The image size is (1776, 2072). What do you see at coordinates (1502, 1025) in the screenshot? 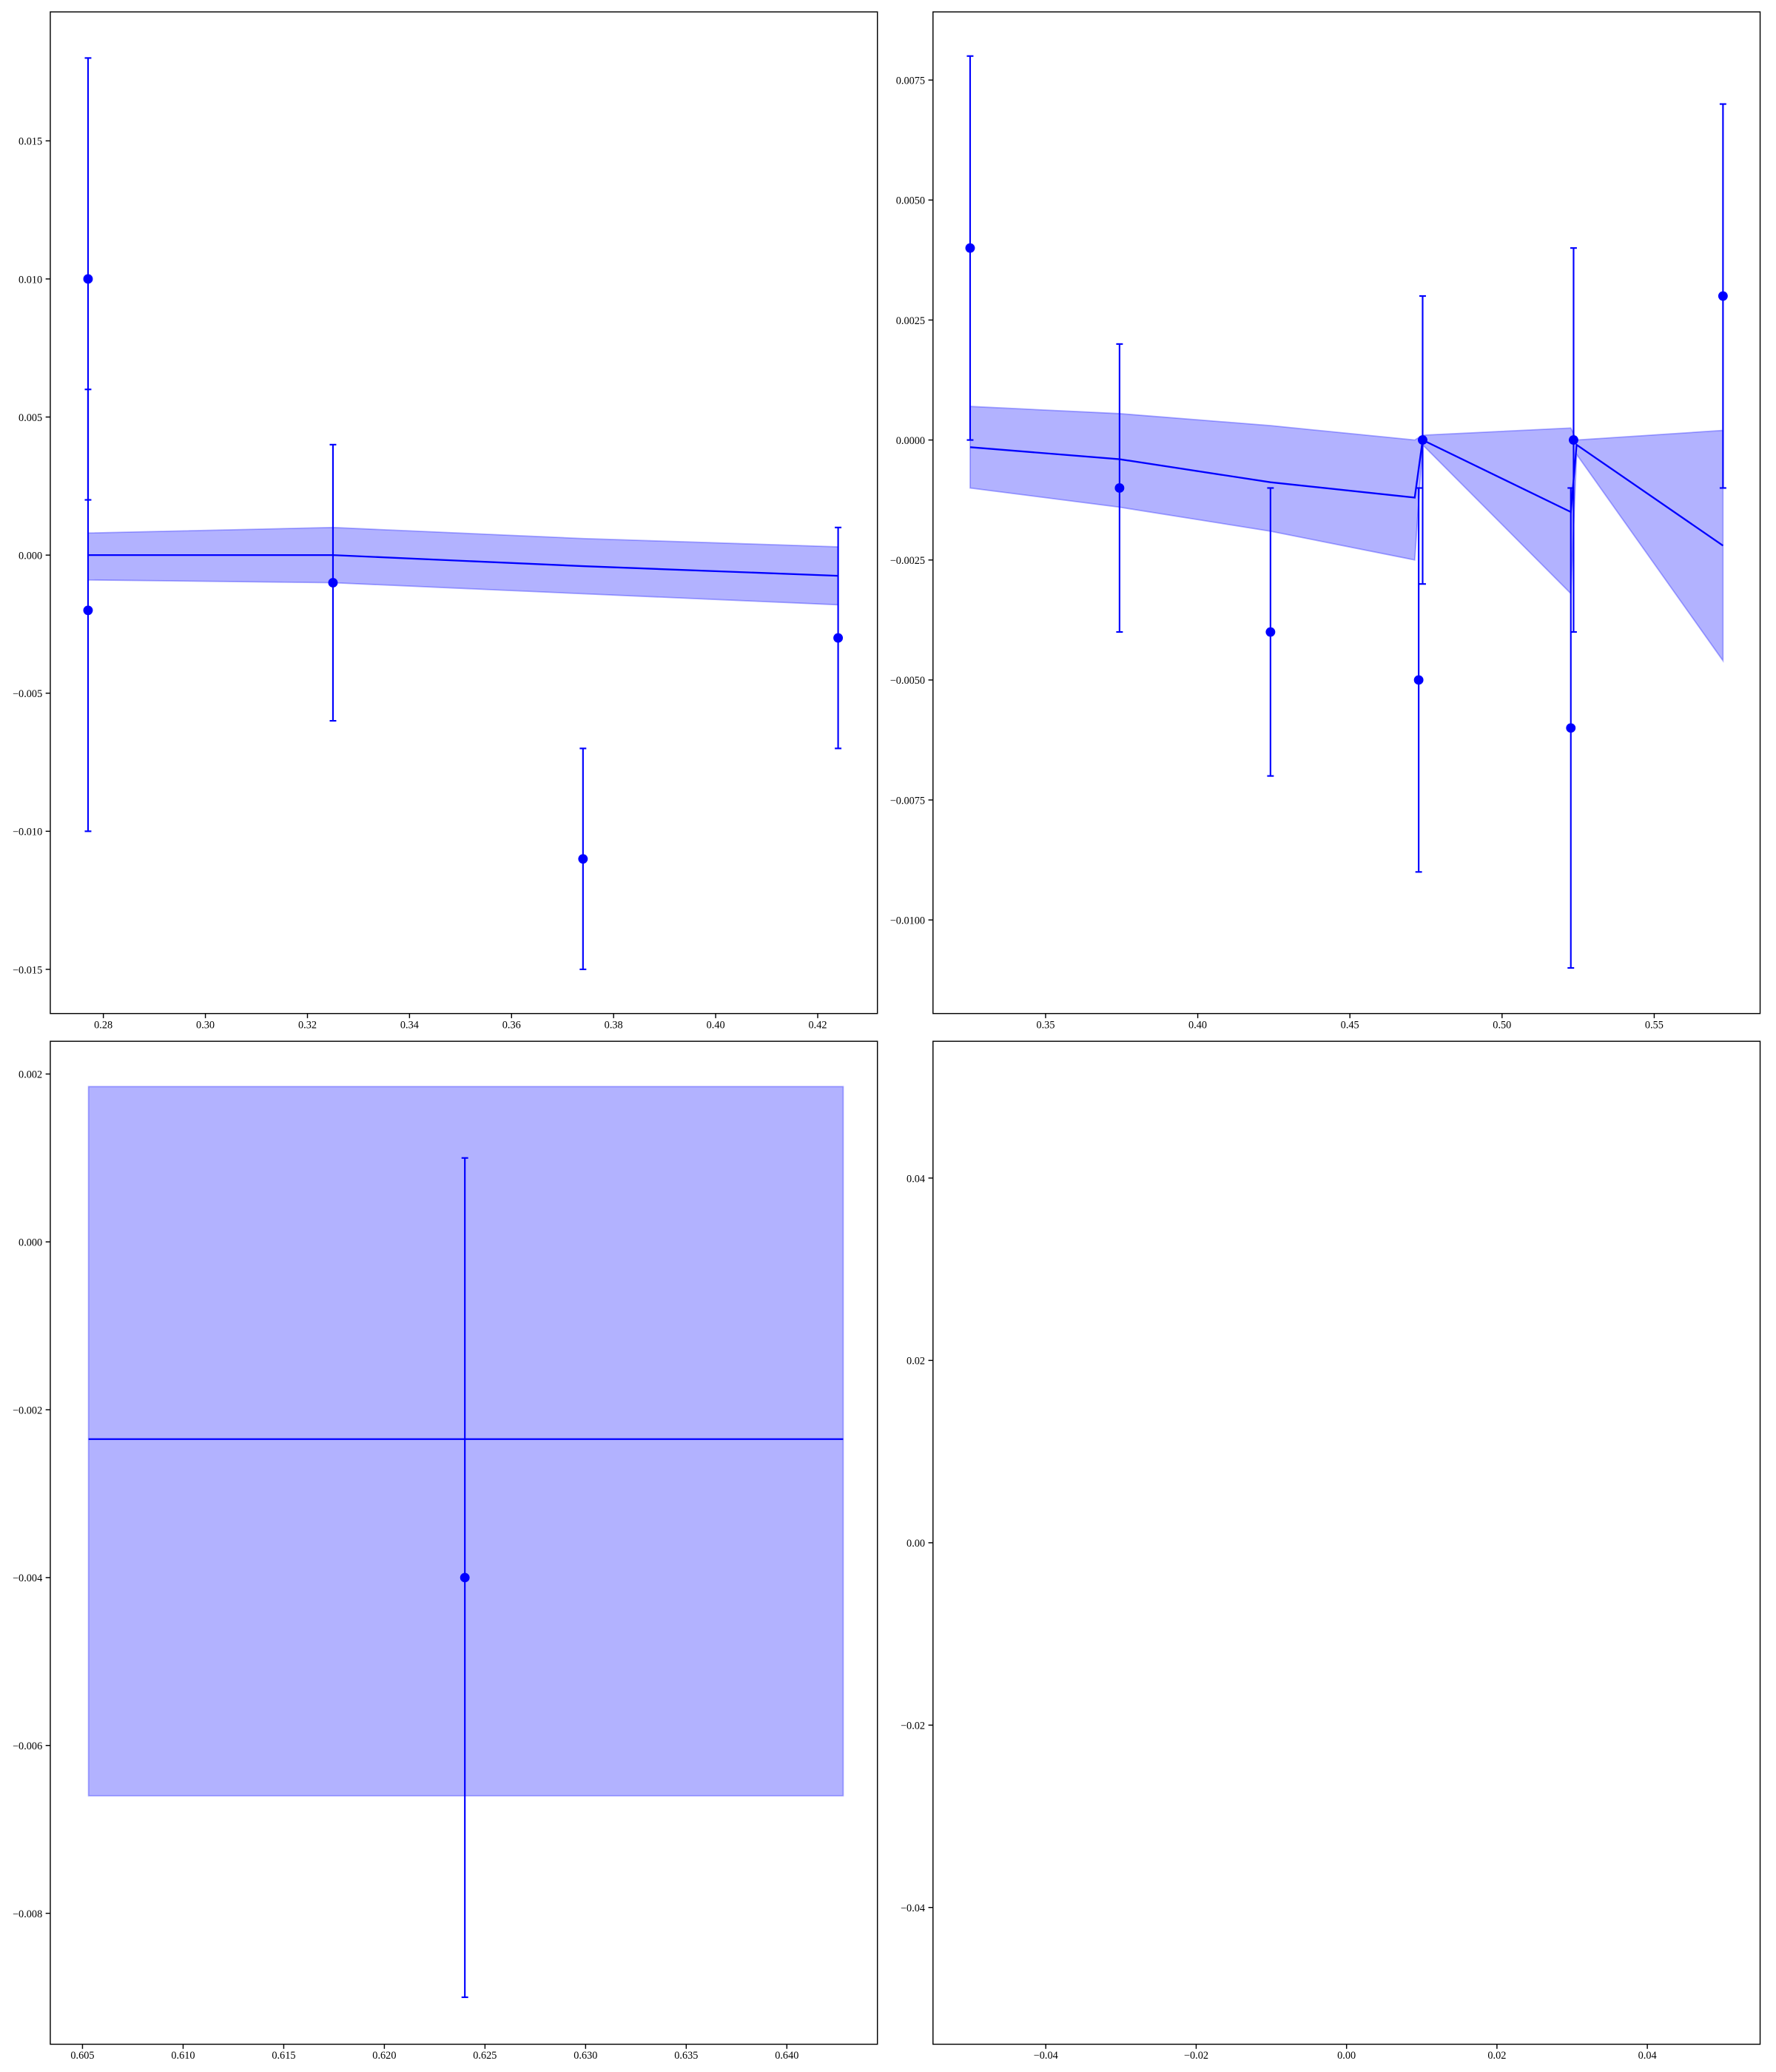
I see `x-tick-label: 0.50` at bounding box center [1502, 1025].